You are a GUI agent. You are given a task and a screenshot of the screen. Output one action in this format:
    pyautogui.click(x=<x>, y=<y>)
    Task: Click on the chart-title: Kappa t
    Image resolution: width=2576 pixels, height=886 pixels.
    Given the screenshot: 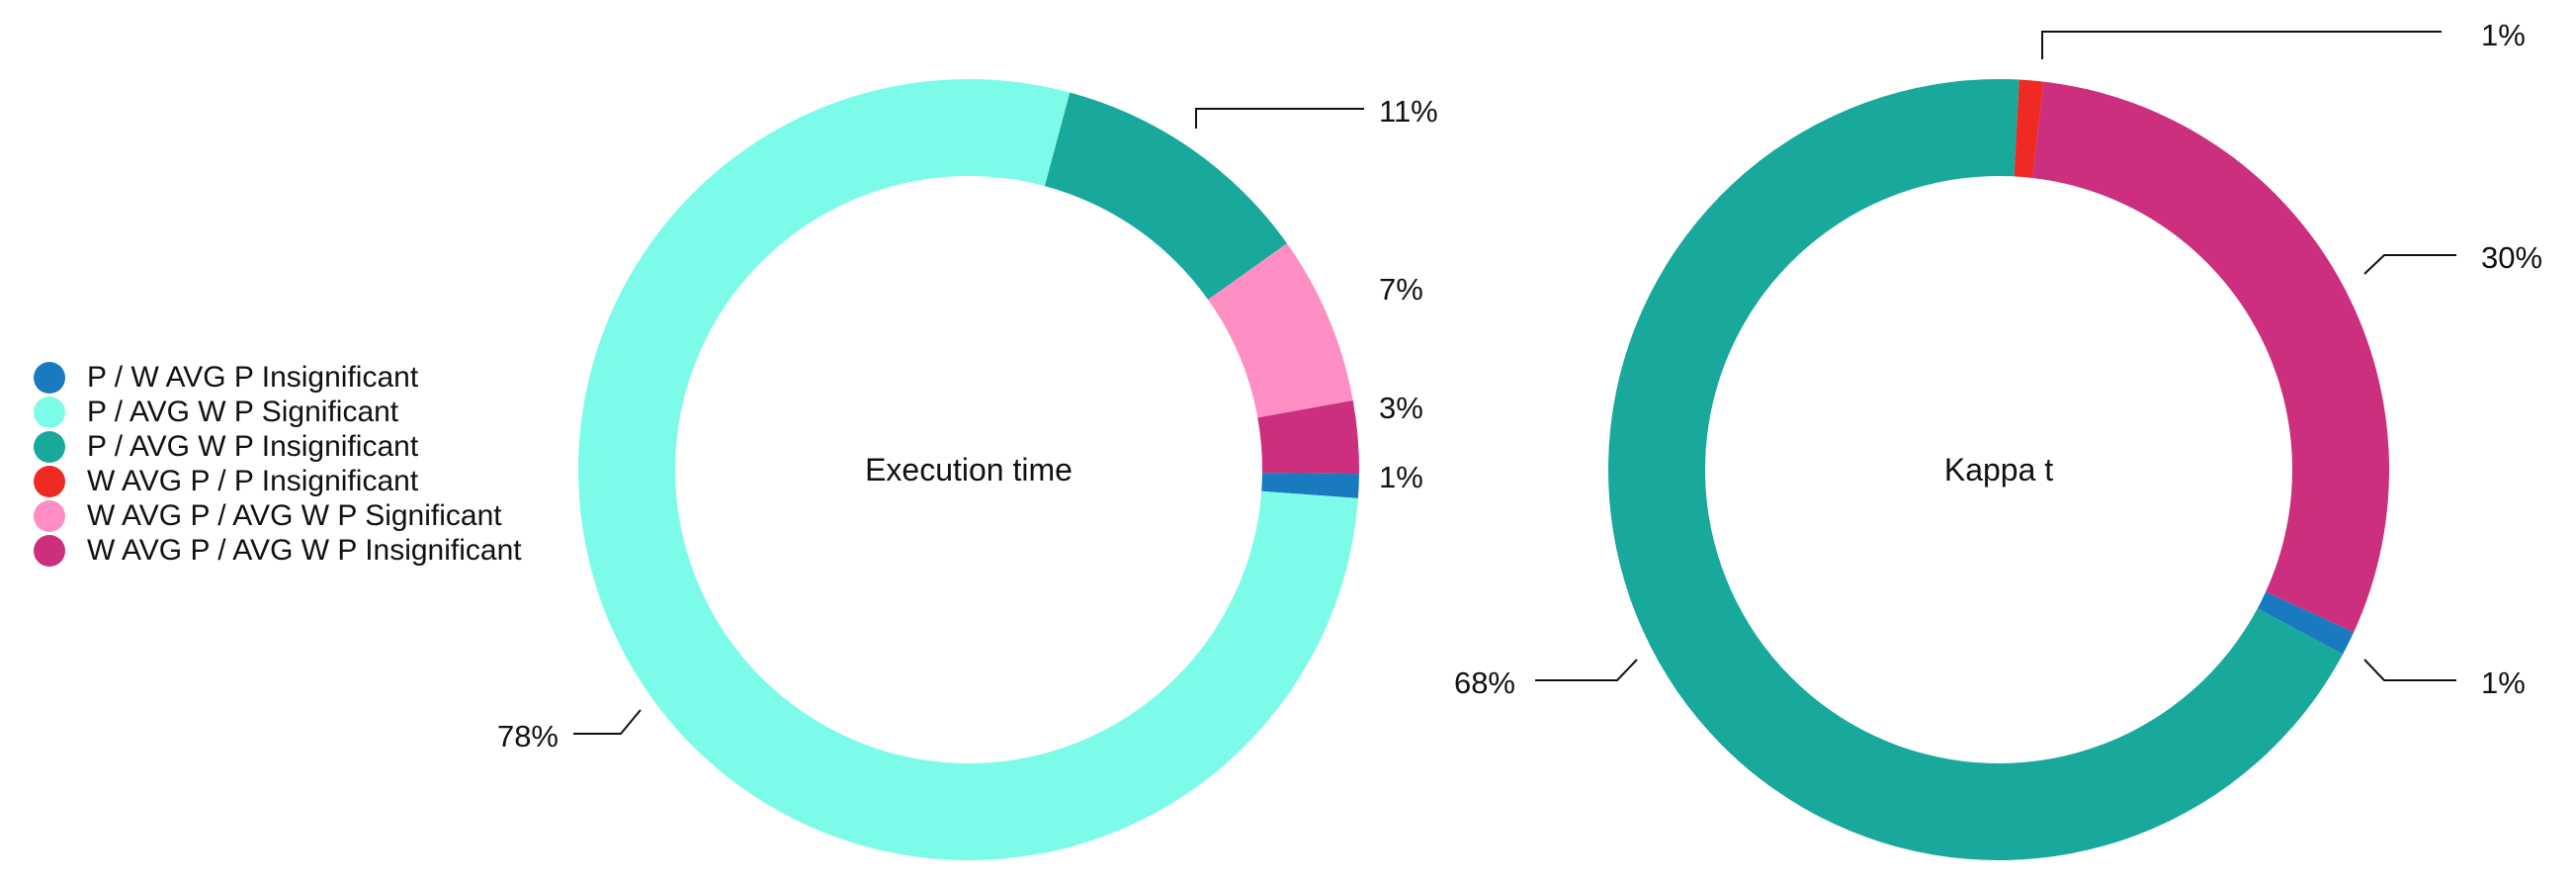 What is the action you would take?
    pyautogui.click(x=1998, y=469)
    